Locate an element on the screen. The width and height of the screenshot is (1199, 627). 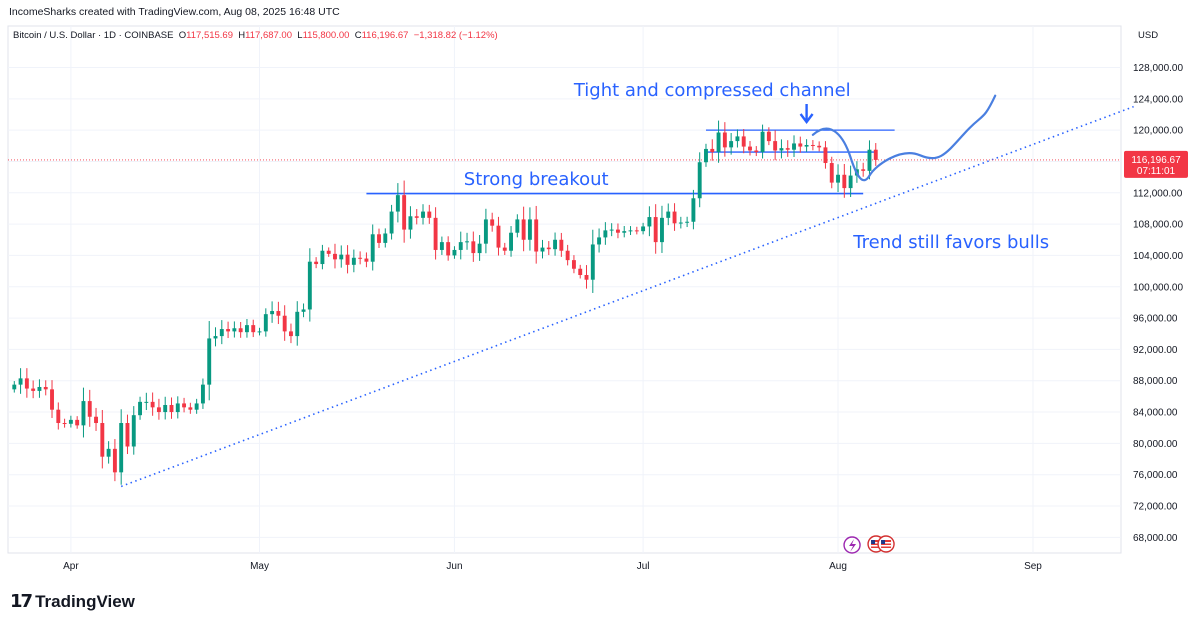
y-tick-label: 112,000.00 is located at coordinates (1158, 193).